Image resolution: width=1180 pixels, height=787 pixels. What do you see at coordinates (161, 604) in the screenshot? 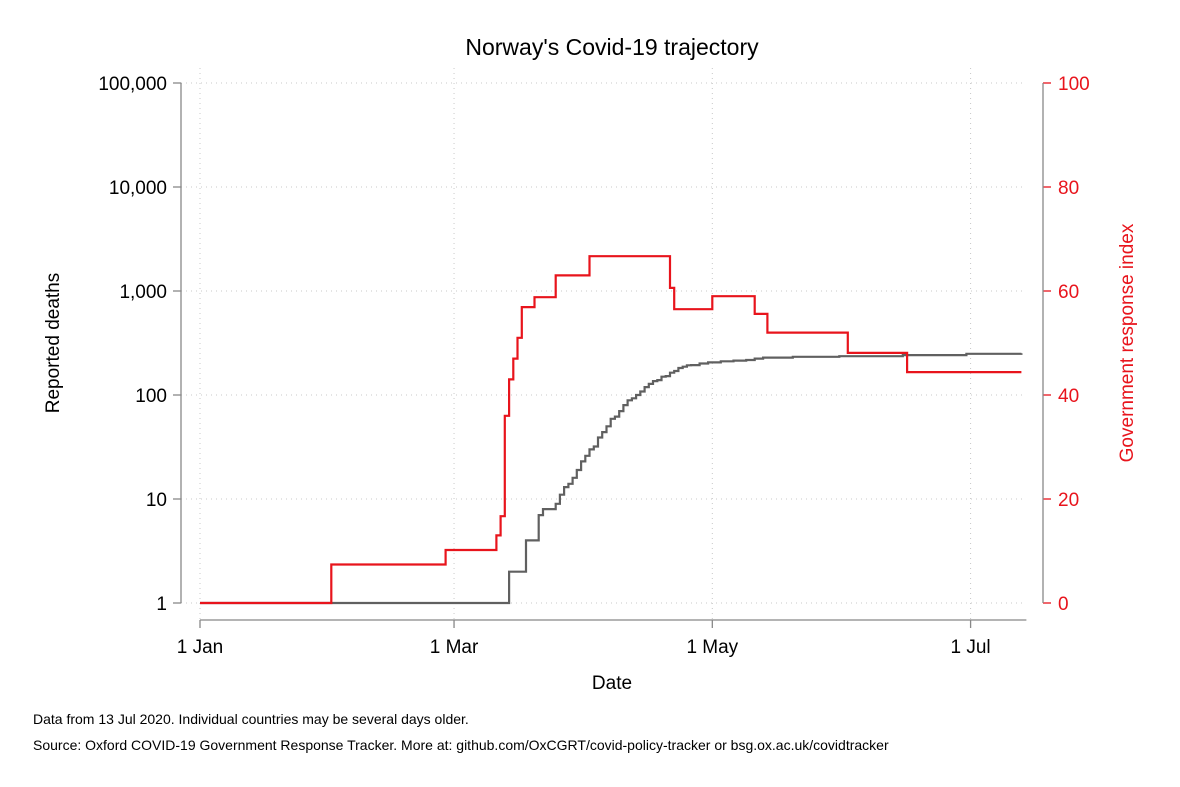
I see `y-tick-label: 1` at bounding box center [161, 604].